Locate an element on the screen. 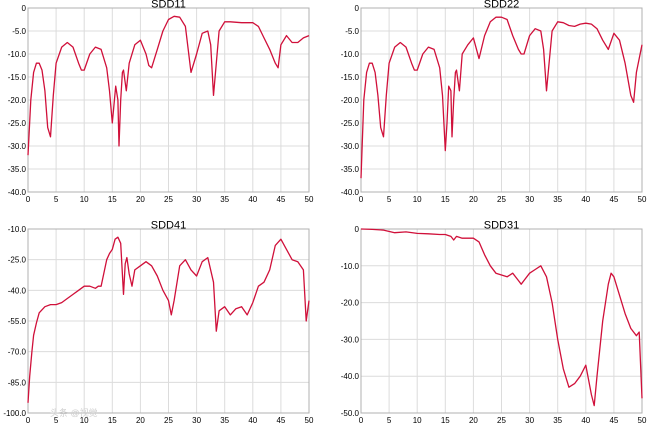  series-line-sdd11 is located at coordinates (168, 85).